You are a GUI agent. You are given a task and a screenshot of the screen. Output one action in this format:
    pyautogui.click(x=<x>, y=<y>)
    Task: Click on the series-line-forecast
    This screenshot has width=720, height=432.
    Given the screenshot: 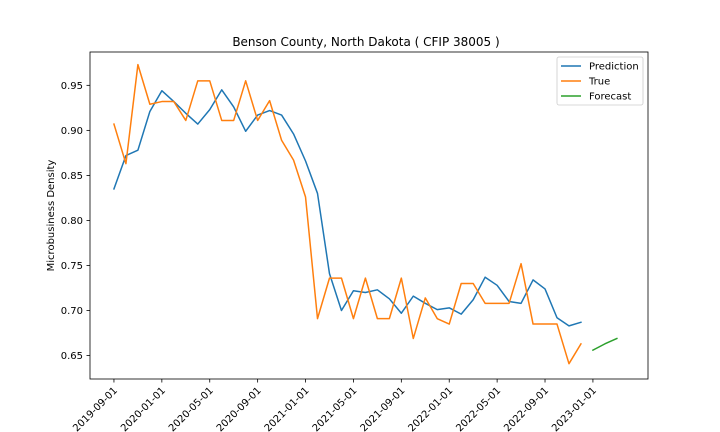 What is the action you would take?
    pyautogui.click(x=604, y=344)
    